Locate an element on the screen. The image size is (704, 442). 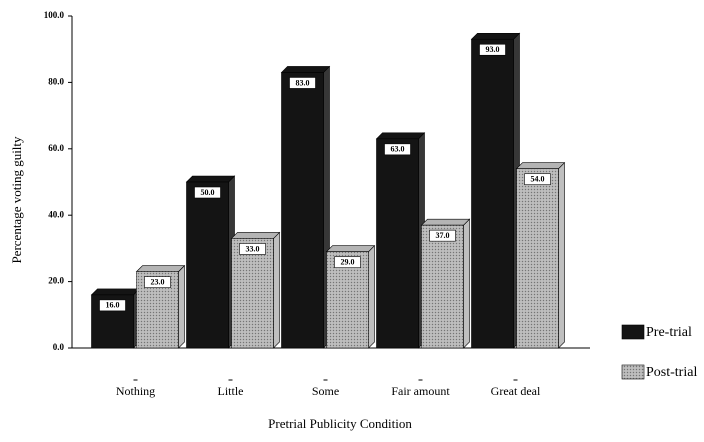
value-label: 29.0 is located at coordinates (348, 262).